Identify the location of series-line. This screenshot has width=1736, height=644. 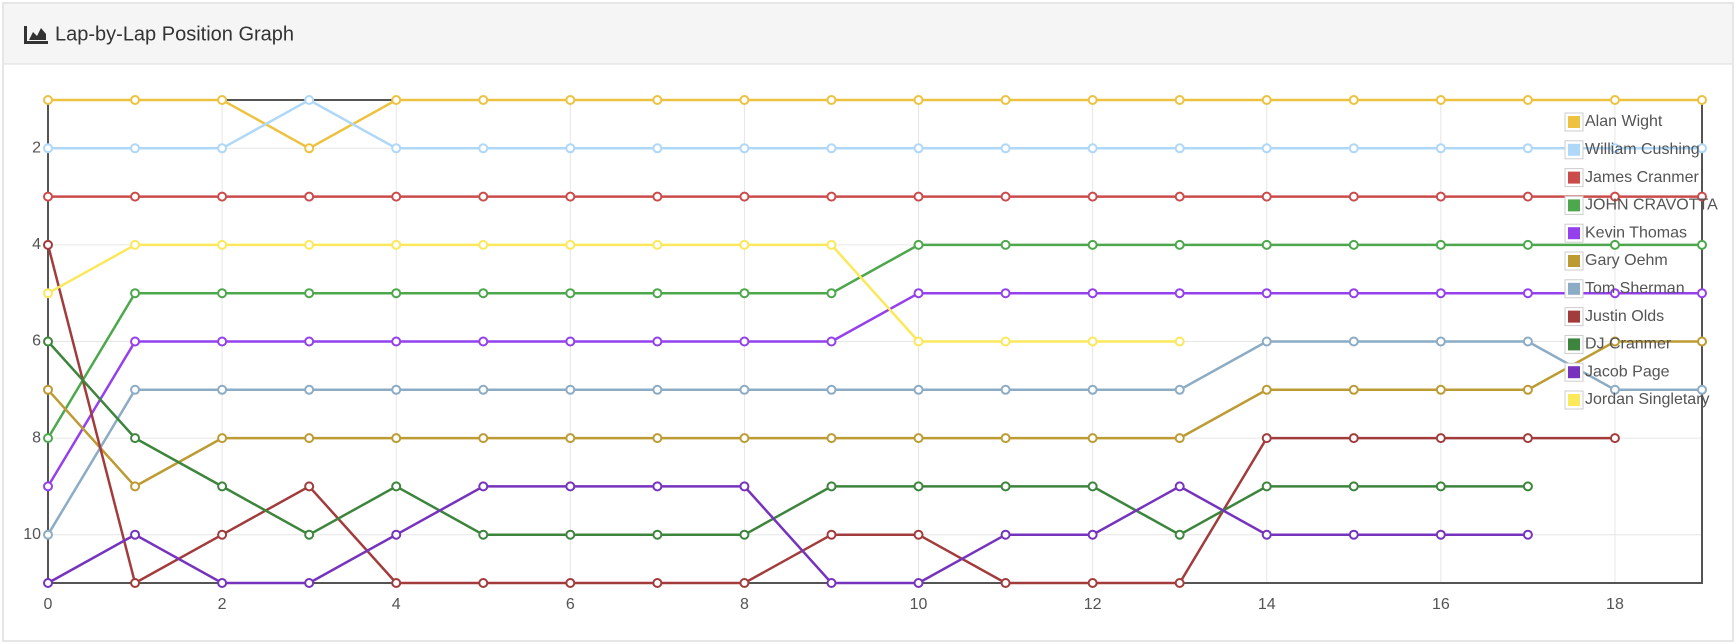
(875, 124).